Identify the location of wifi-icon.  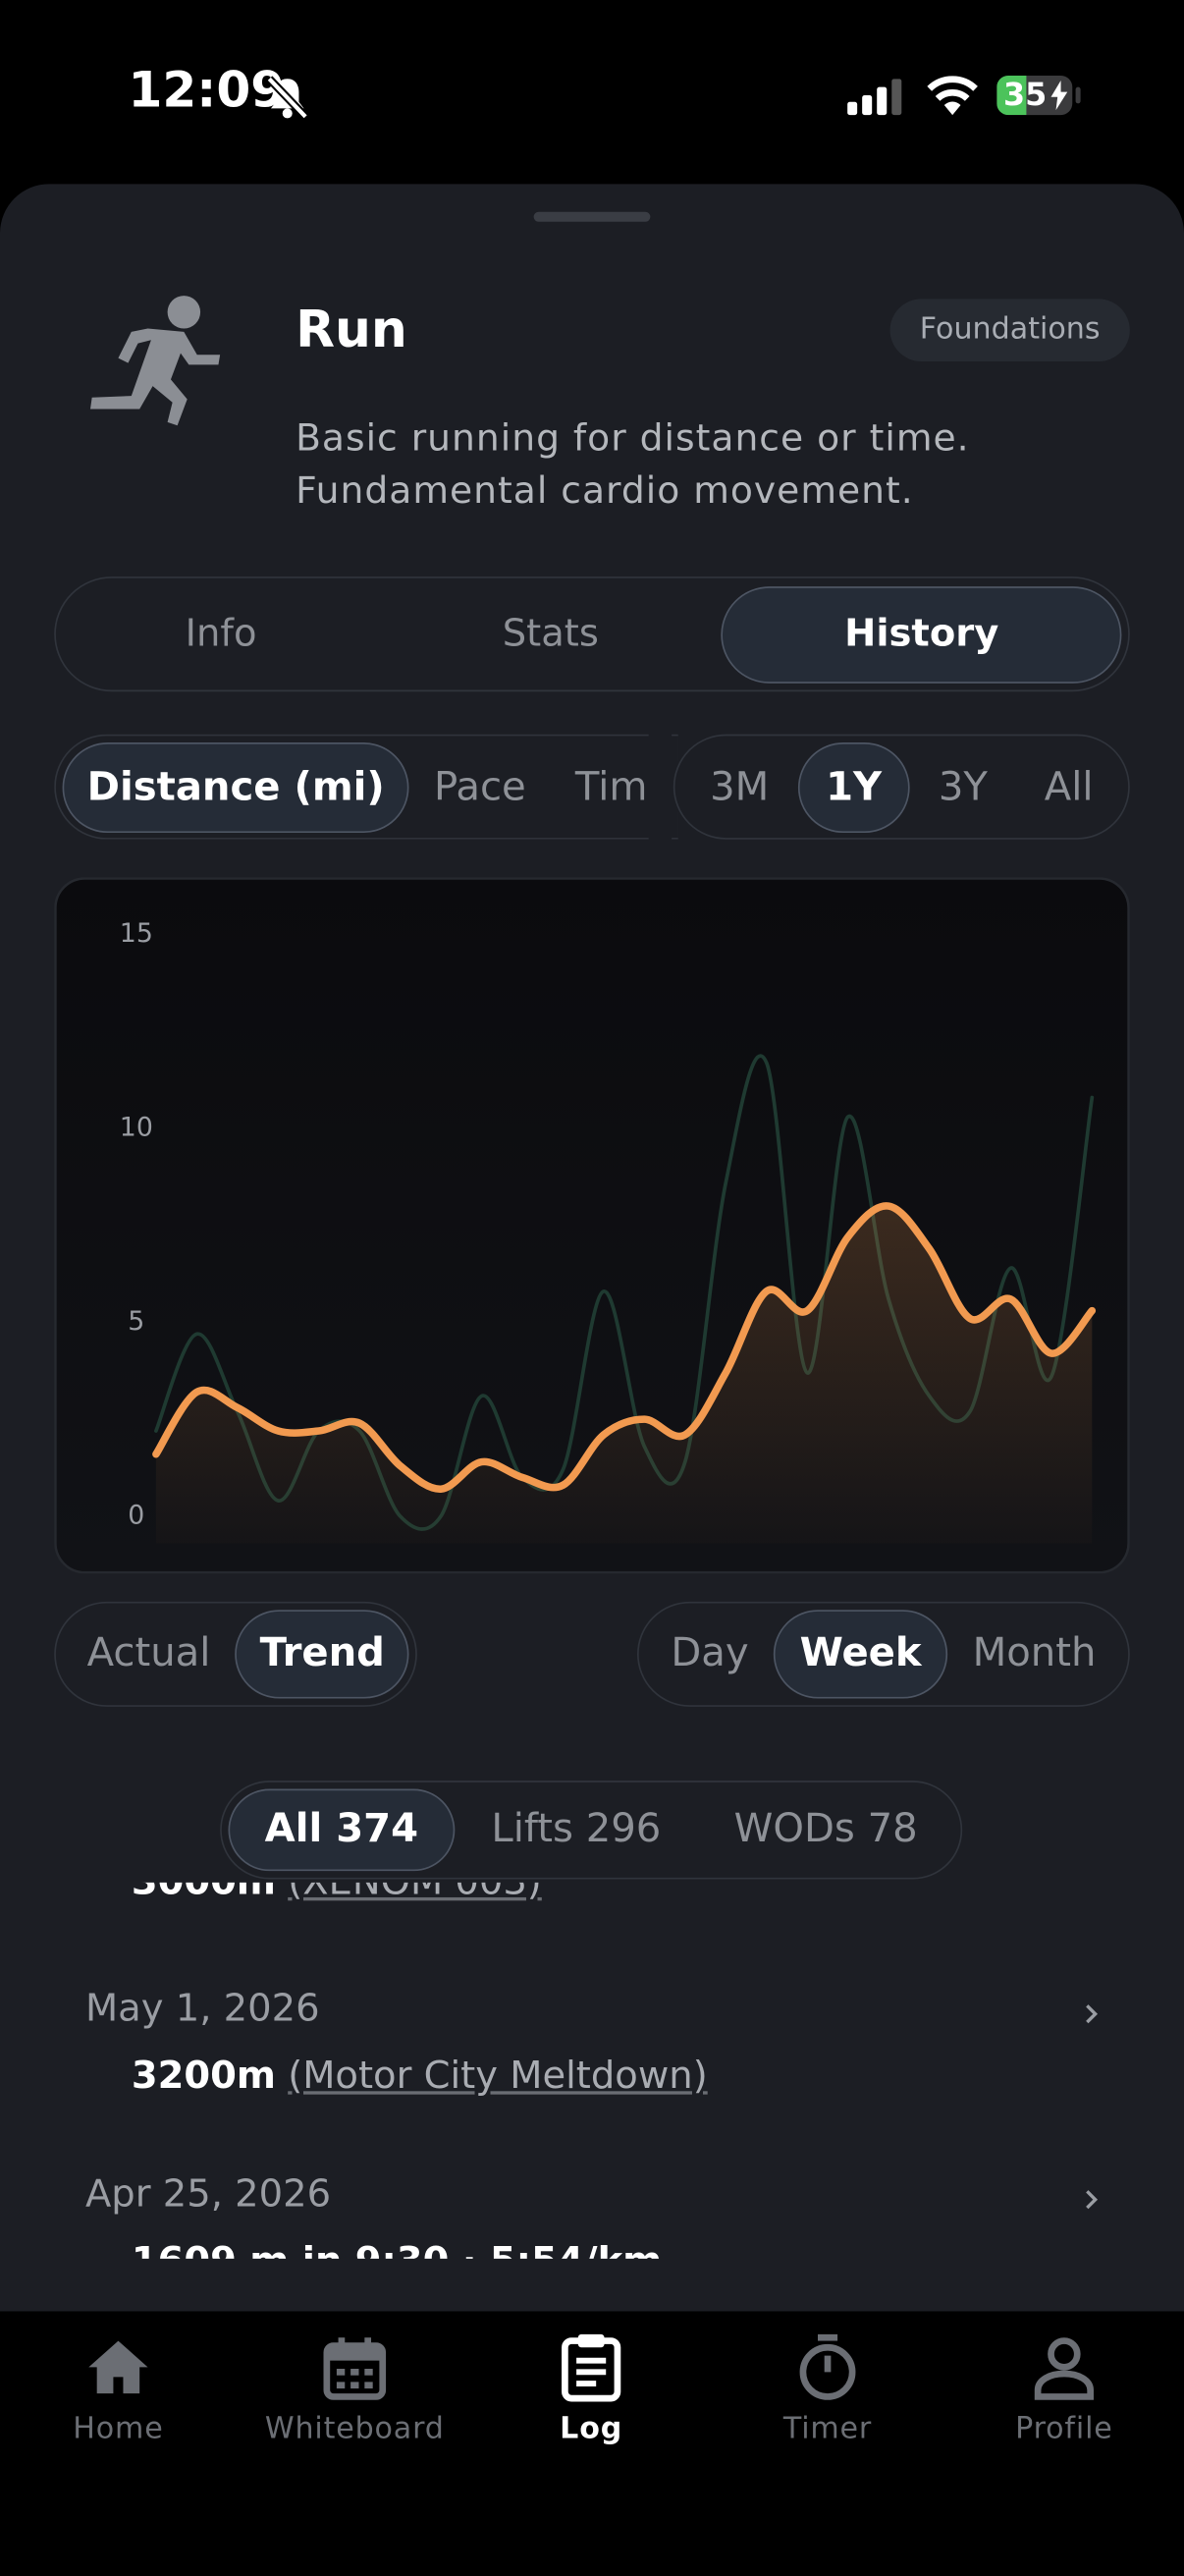
(952, 96).